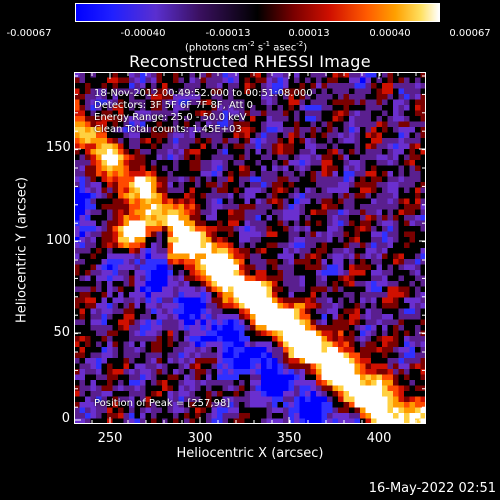  Describe the element at coordinates (432, 488) in the screenshot. I see `footer-timestamp: 16-May-2022 02:51` at that location.